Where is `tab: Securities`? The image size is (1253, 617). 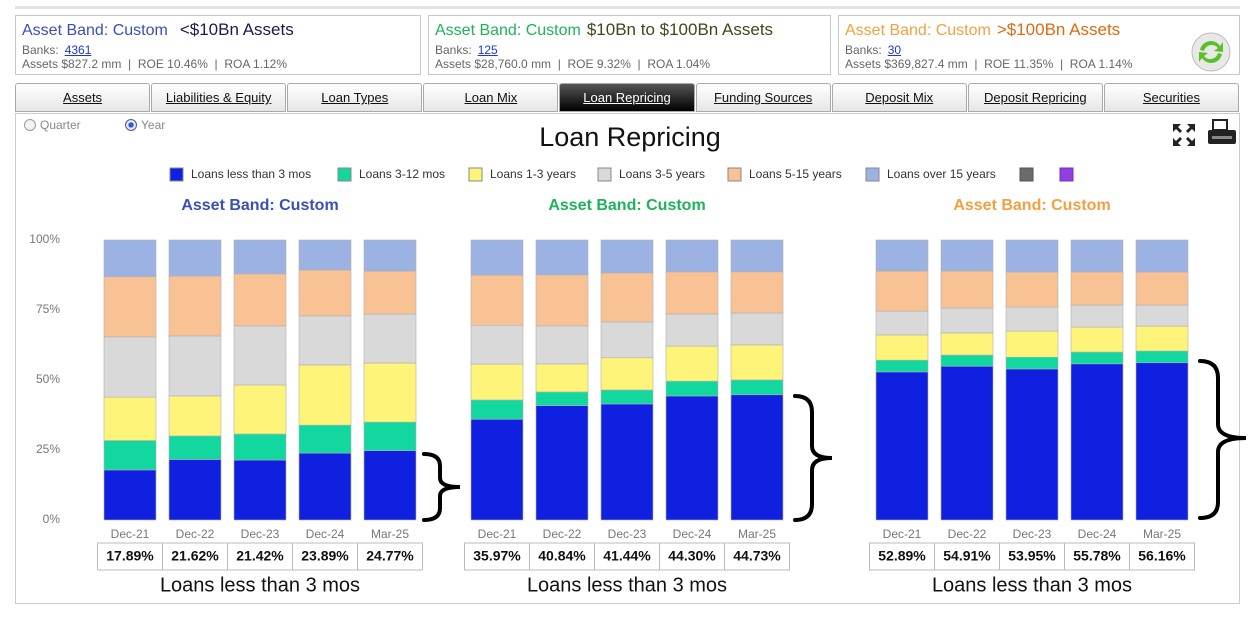
tab: Securities is located at coordinates (1171, 97).